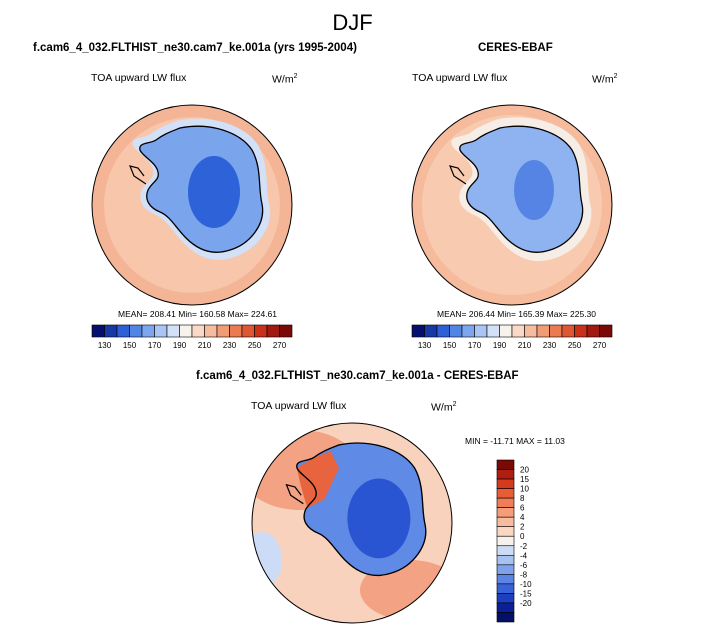 The height and width of the screenshot is (631, 705). What do you see at coordinates (522, 508) in the screenshot?
I see `colorbar-tick-label: 6` at bounding box center [522, 508].